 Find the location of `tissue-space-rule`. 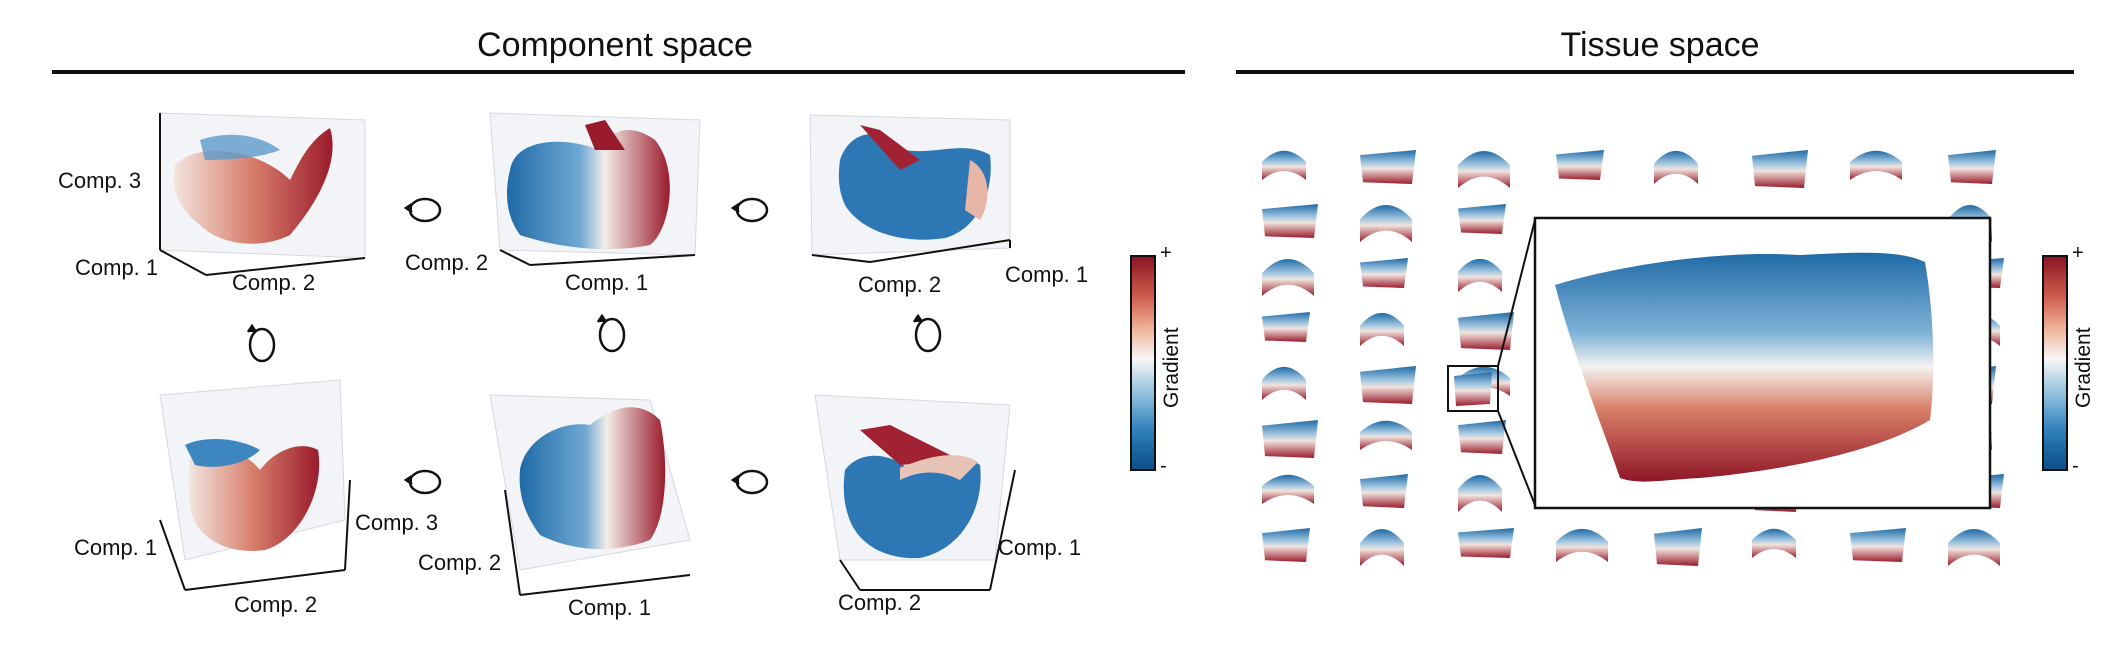

tissue-space-rule is located at coordinates (1655, 72).